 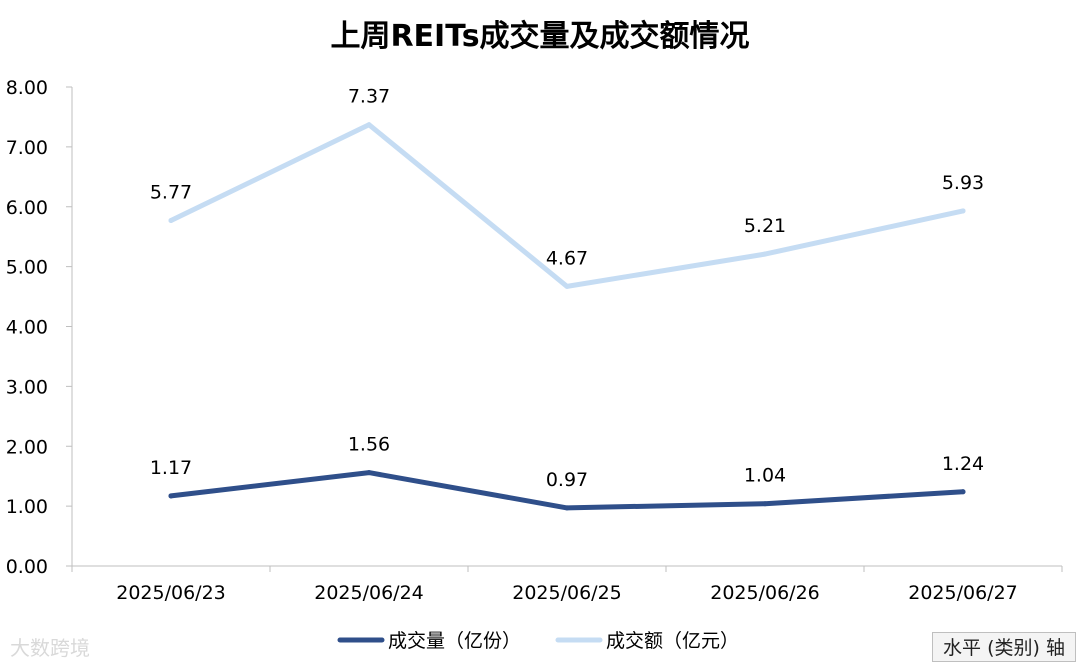 I want to click on watermark-logo: 大数跨境, so click(x=50, y=646).